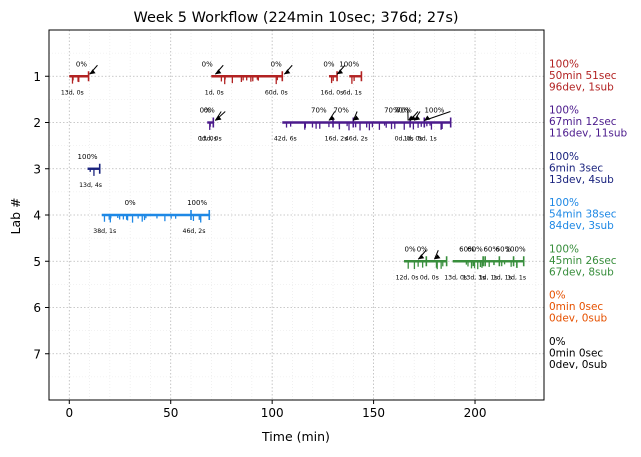  What do you see at coordinates (583, 215) in the screenshot?
I see `lab-summary-line: 54min 38sec` at bounding box center [583, 215].